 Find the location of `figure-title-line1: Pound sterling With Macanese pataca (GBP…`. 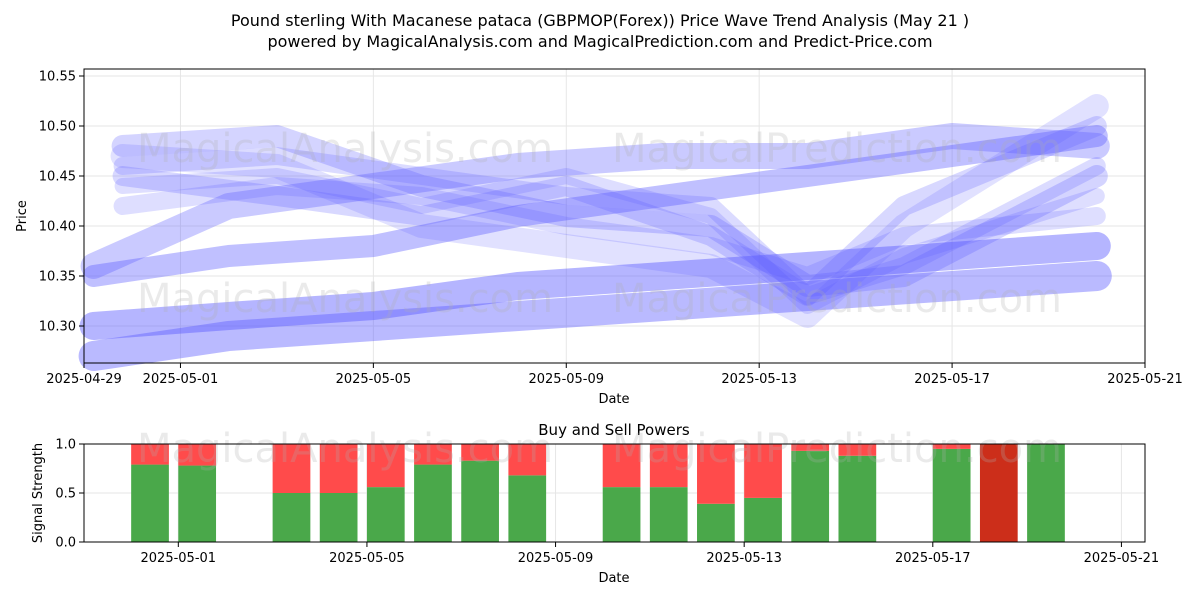

figure-title-line1: Pound sterling With Macanese pataca (GBP… is located at coordinates (600, 20).